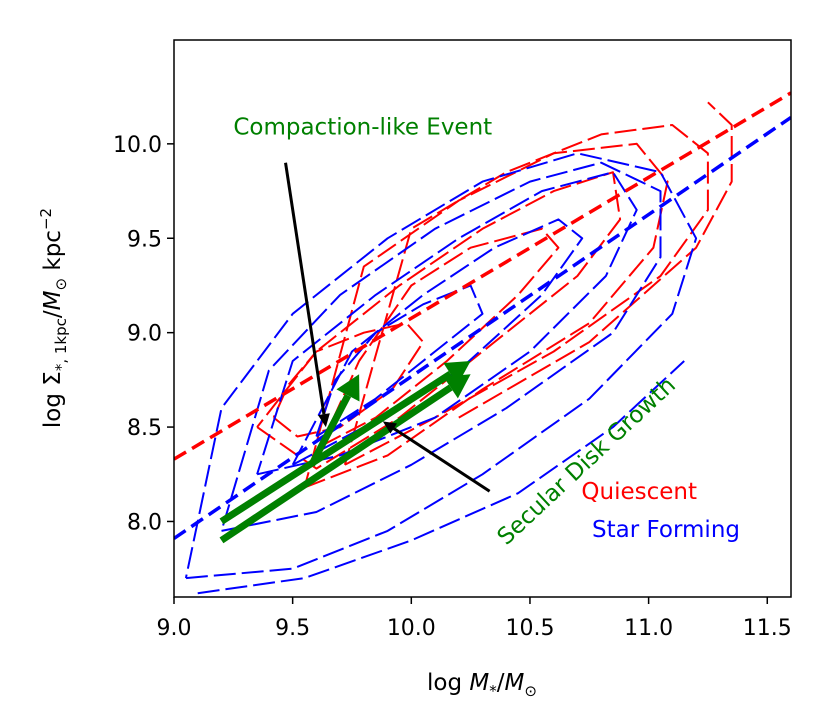  I want to click on compaction-pointer, so click(307, 295).